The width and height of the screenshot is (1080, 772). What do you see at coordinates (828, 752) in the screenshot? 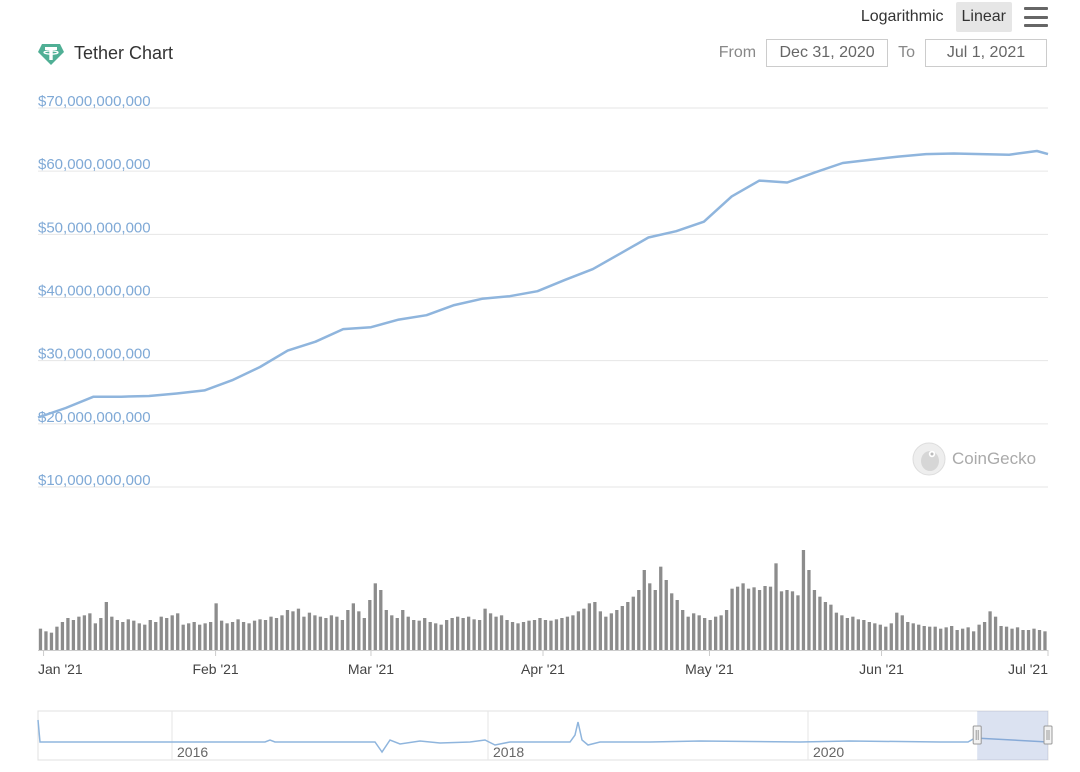
I see `navigator-tick-label: 2020` at bounding box center [828, 752].